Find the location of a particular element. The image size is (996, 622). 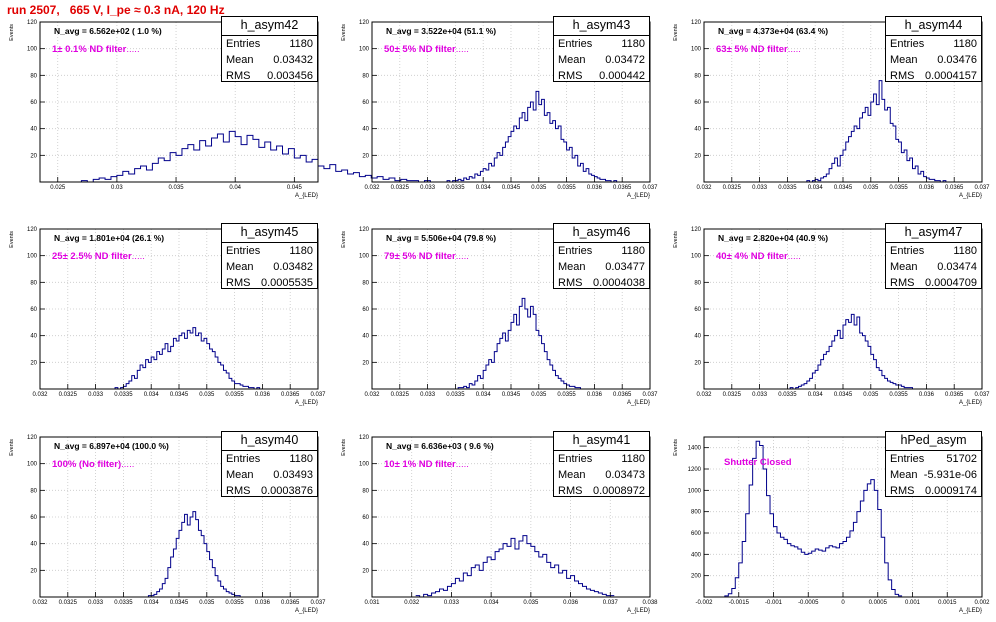

stats-row-entries: Entries 51702 is located at coordinates (933, 459).